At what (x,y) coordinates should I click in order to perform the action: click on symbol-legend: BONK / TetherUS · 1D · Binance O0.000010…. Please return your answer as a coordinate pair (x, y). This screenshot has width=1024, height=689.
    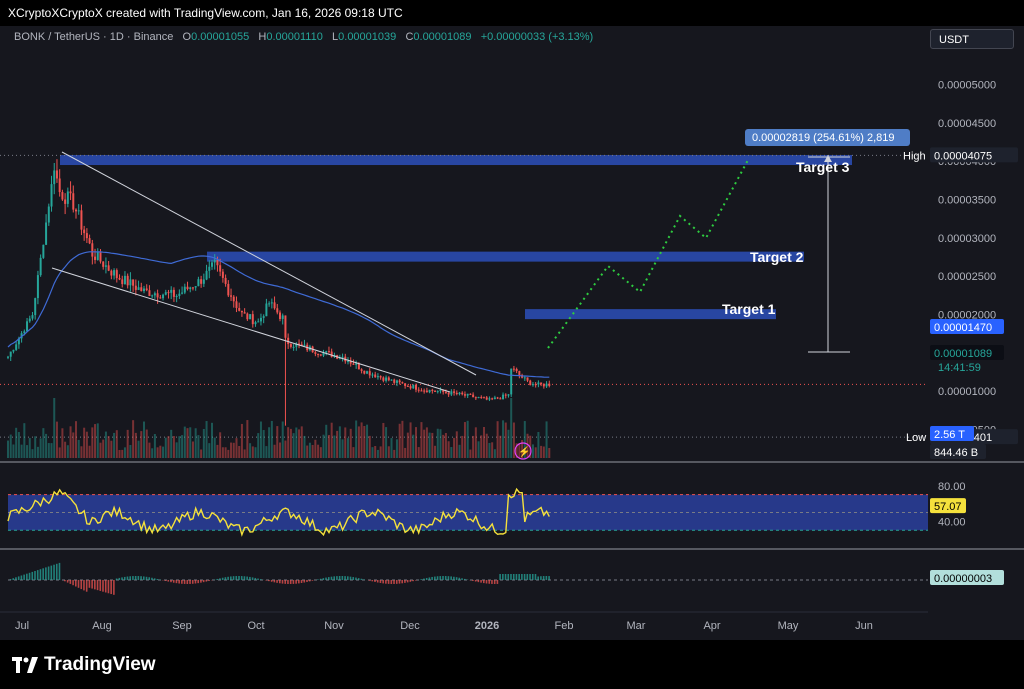
    Looking at the image, I should click on (303, 37).